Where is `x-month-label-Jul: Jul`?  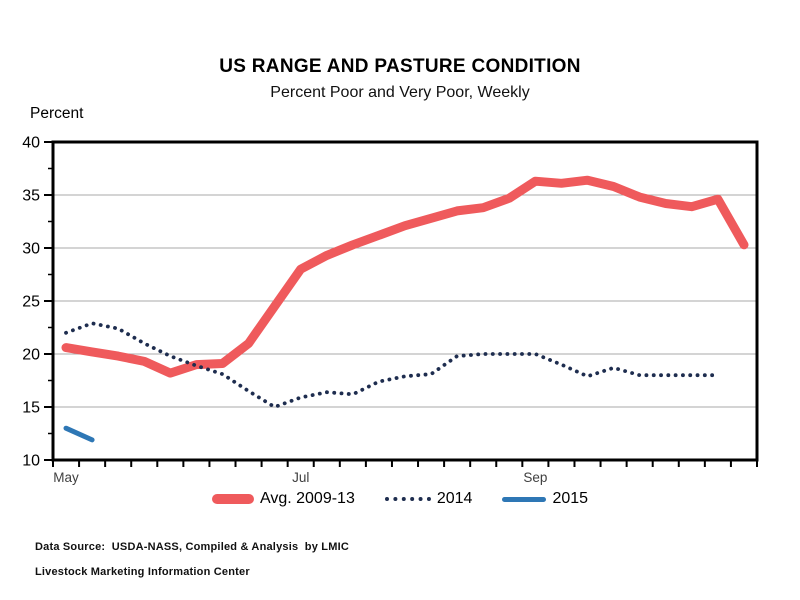 x-month-label-Jul: Jul is located at coordinates (300, 477).